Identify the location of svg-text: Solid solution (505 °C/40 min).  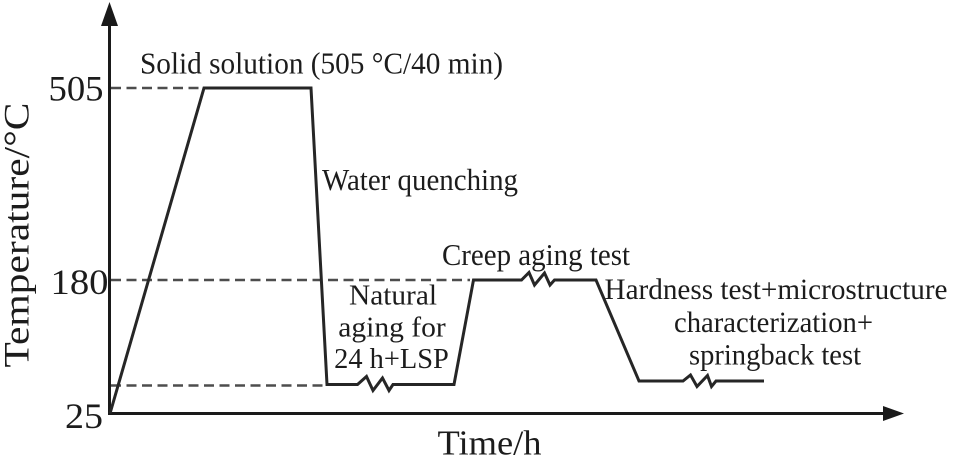
(321, 63).